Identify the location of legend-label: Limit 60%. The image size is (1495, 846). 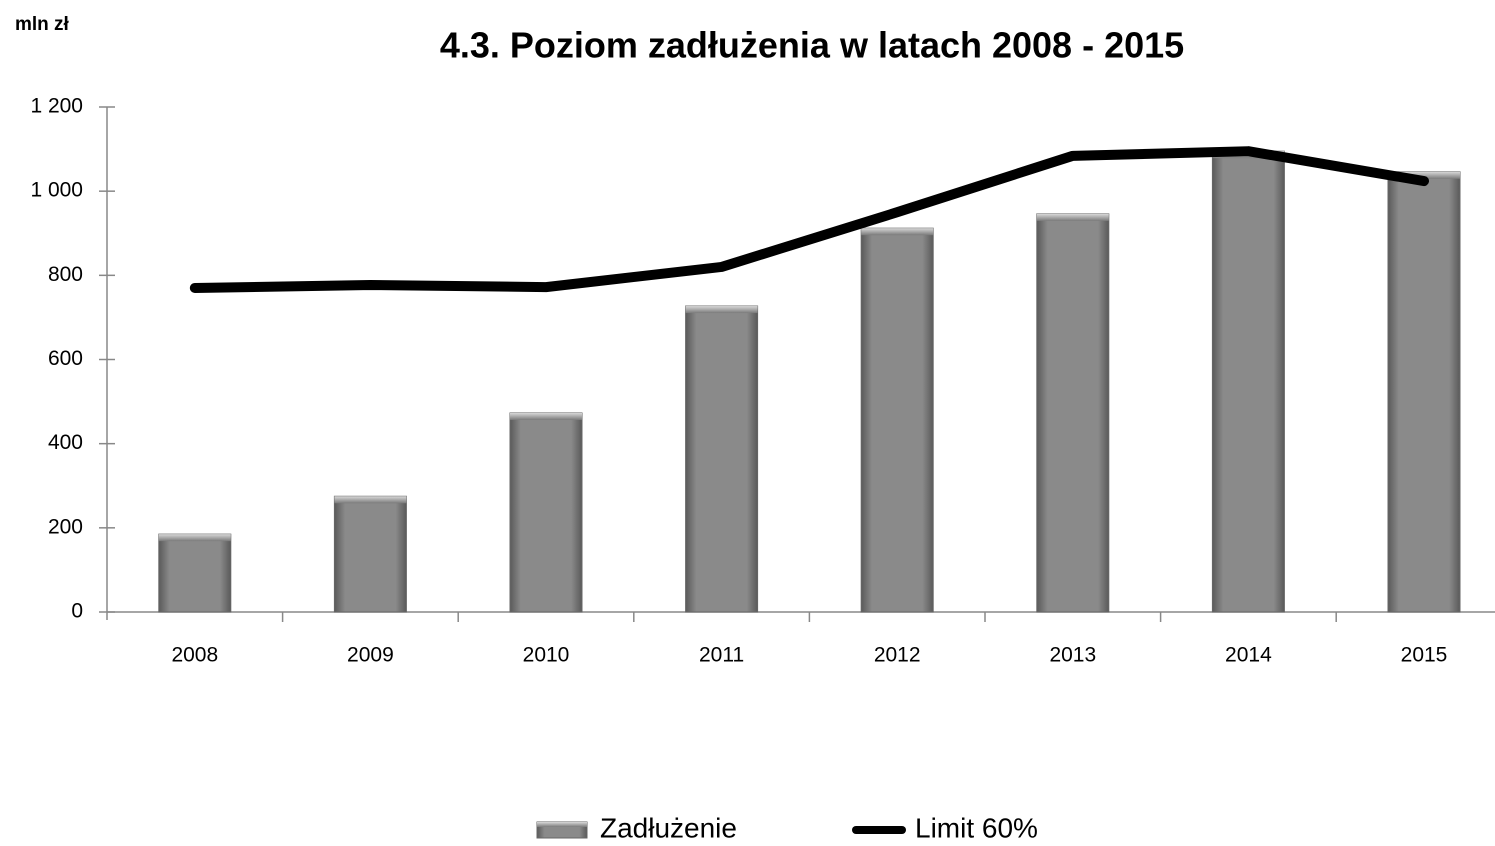
(976, 827).